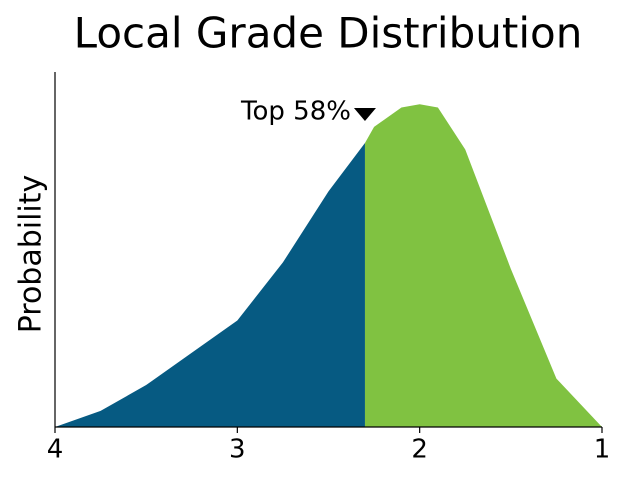  I want to click on x-tick-label: 4, so click(55, 450).